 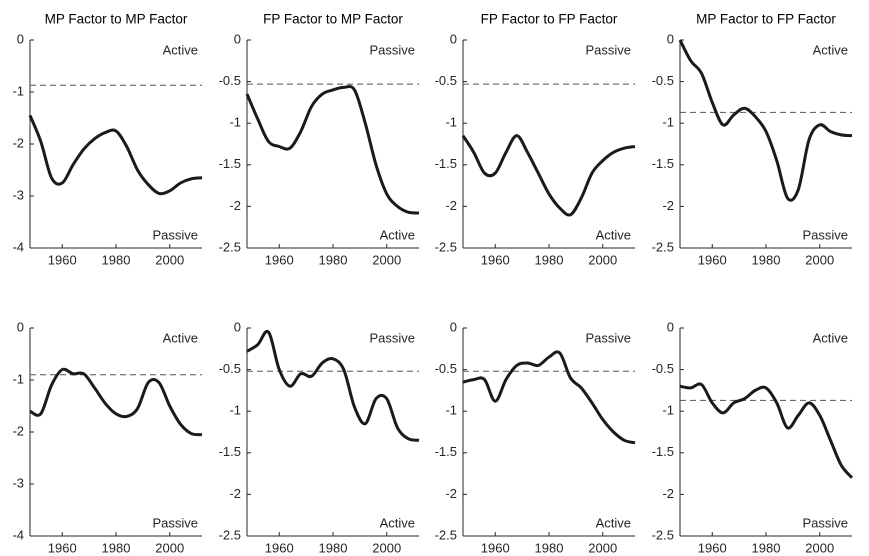 I want to click on panel-title: MP Factor to MP Factor, so click(x=116, y=19).